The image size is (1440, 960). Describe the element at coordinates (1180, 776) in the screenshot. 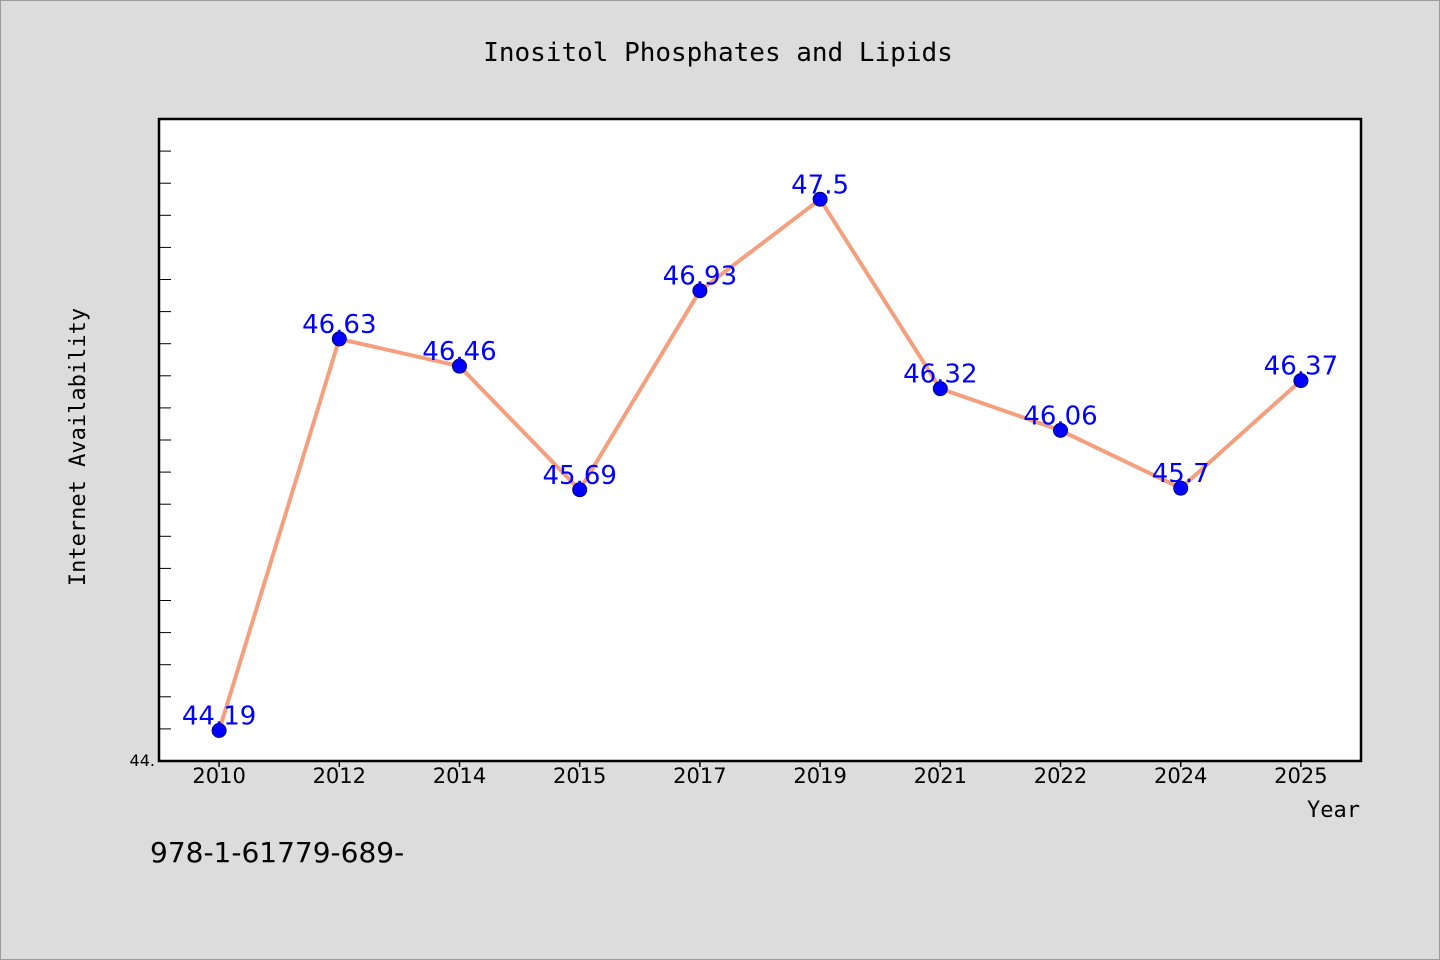

I see `x-tick-label: 2024` at that location.